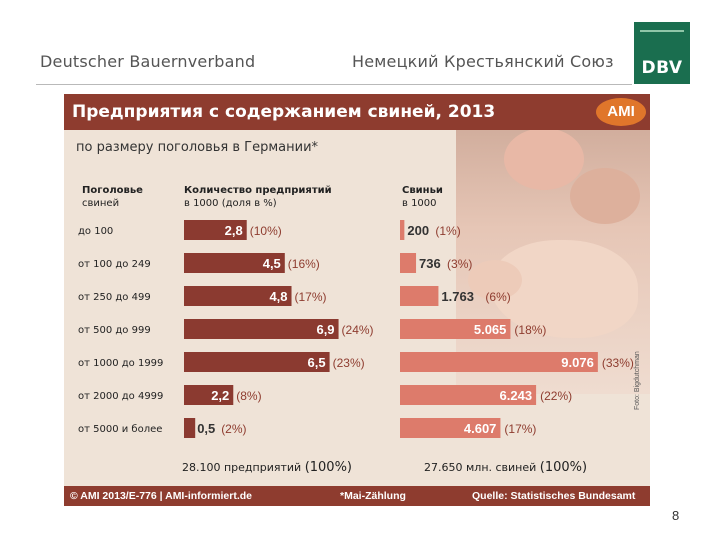 The image size is (720, 540). Describe the element at coordinates (311, 297) in the screenshot. I see `enterprise-share-label: (17%)` at that location.